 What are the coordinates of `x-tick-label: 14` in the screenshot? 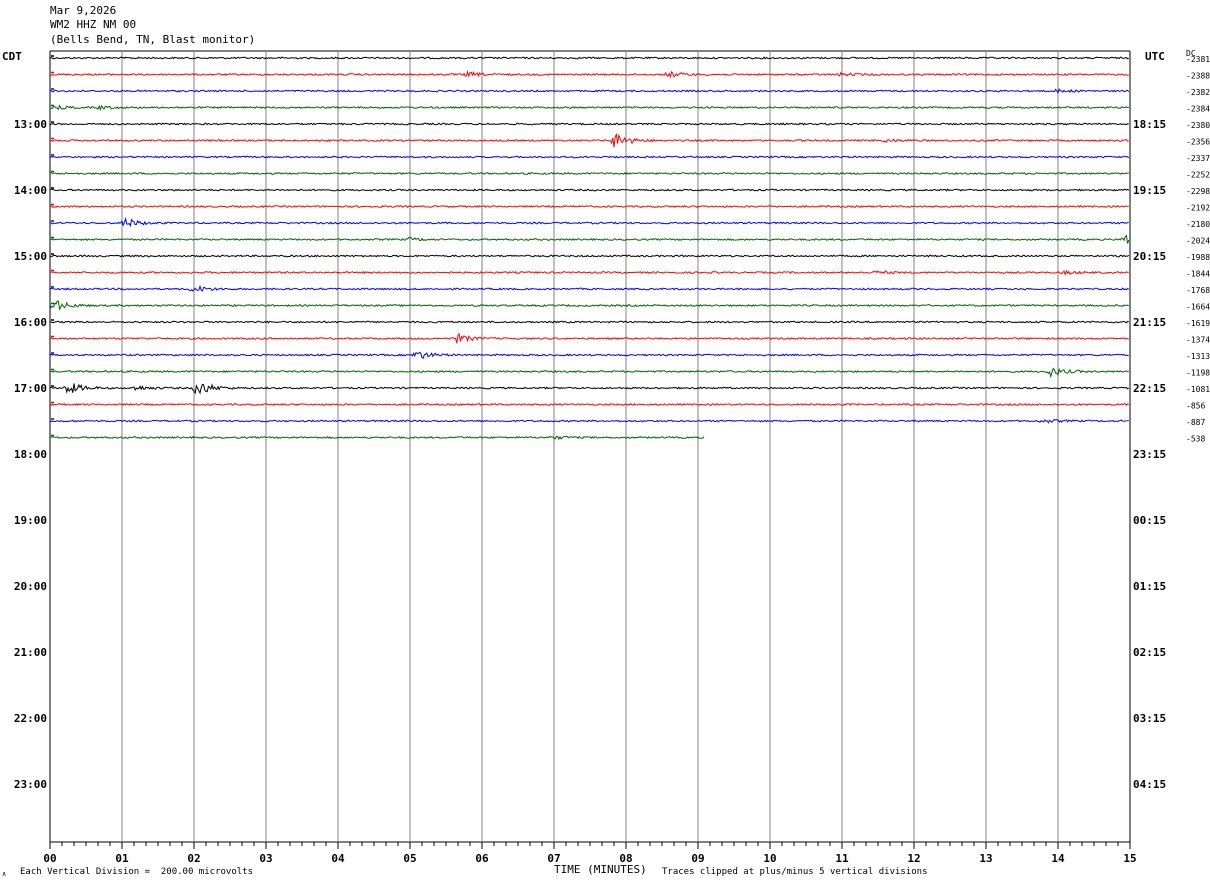 It's located at (1058, 858).